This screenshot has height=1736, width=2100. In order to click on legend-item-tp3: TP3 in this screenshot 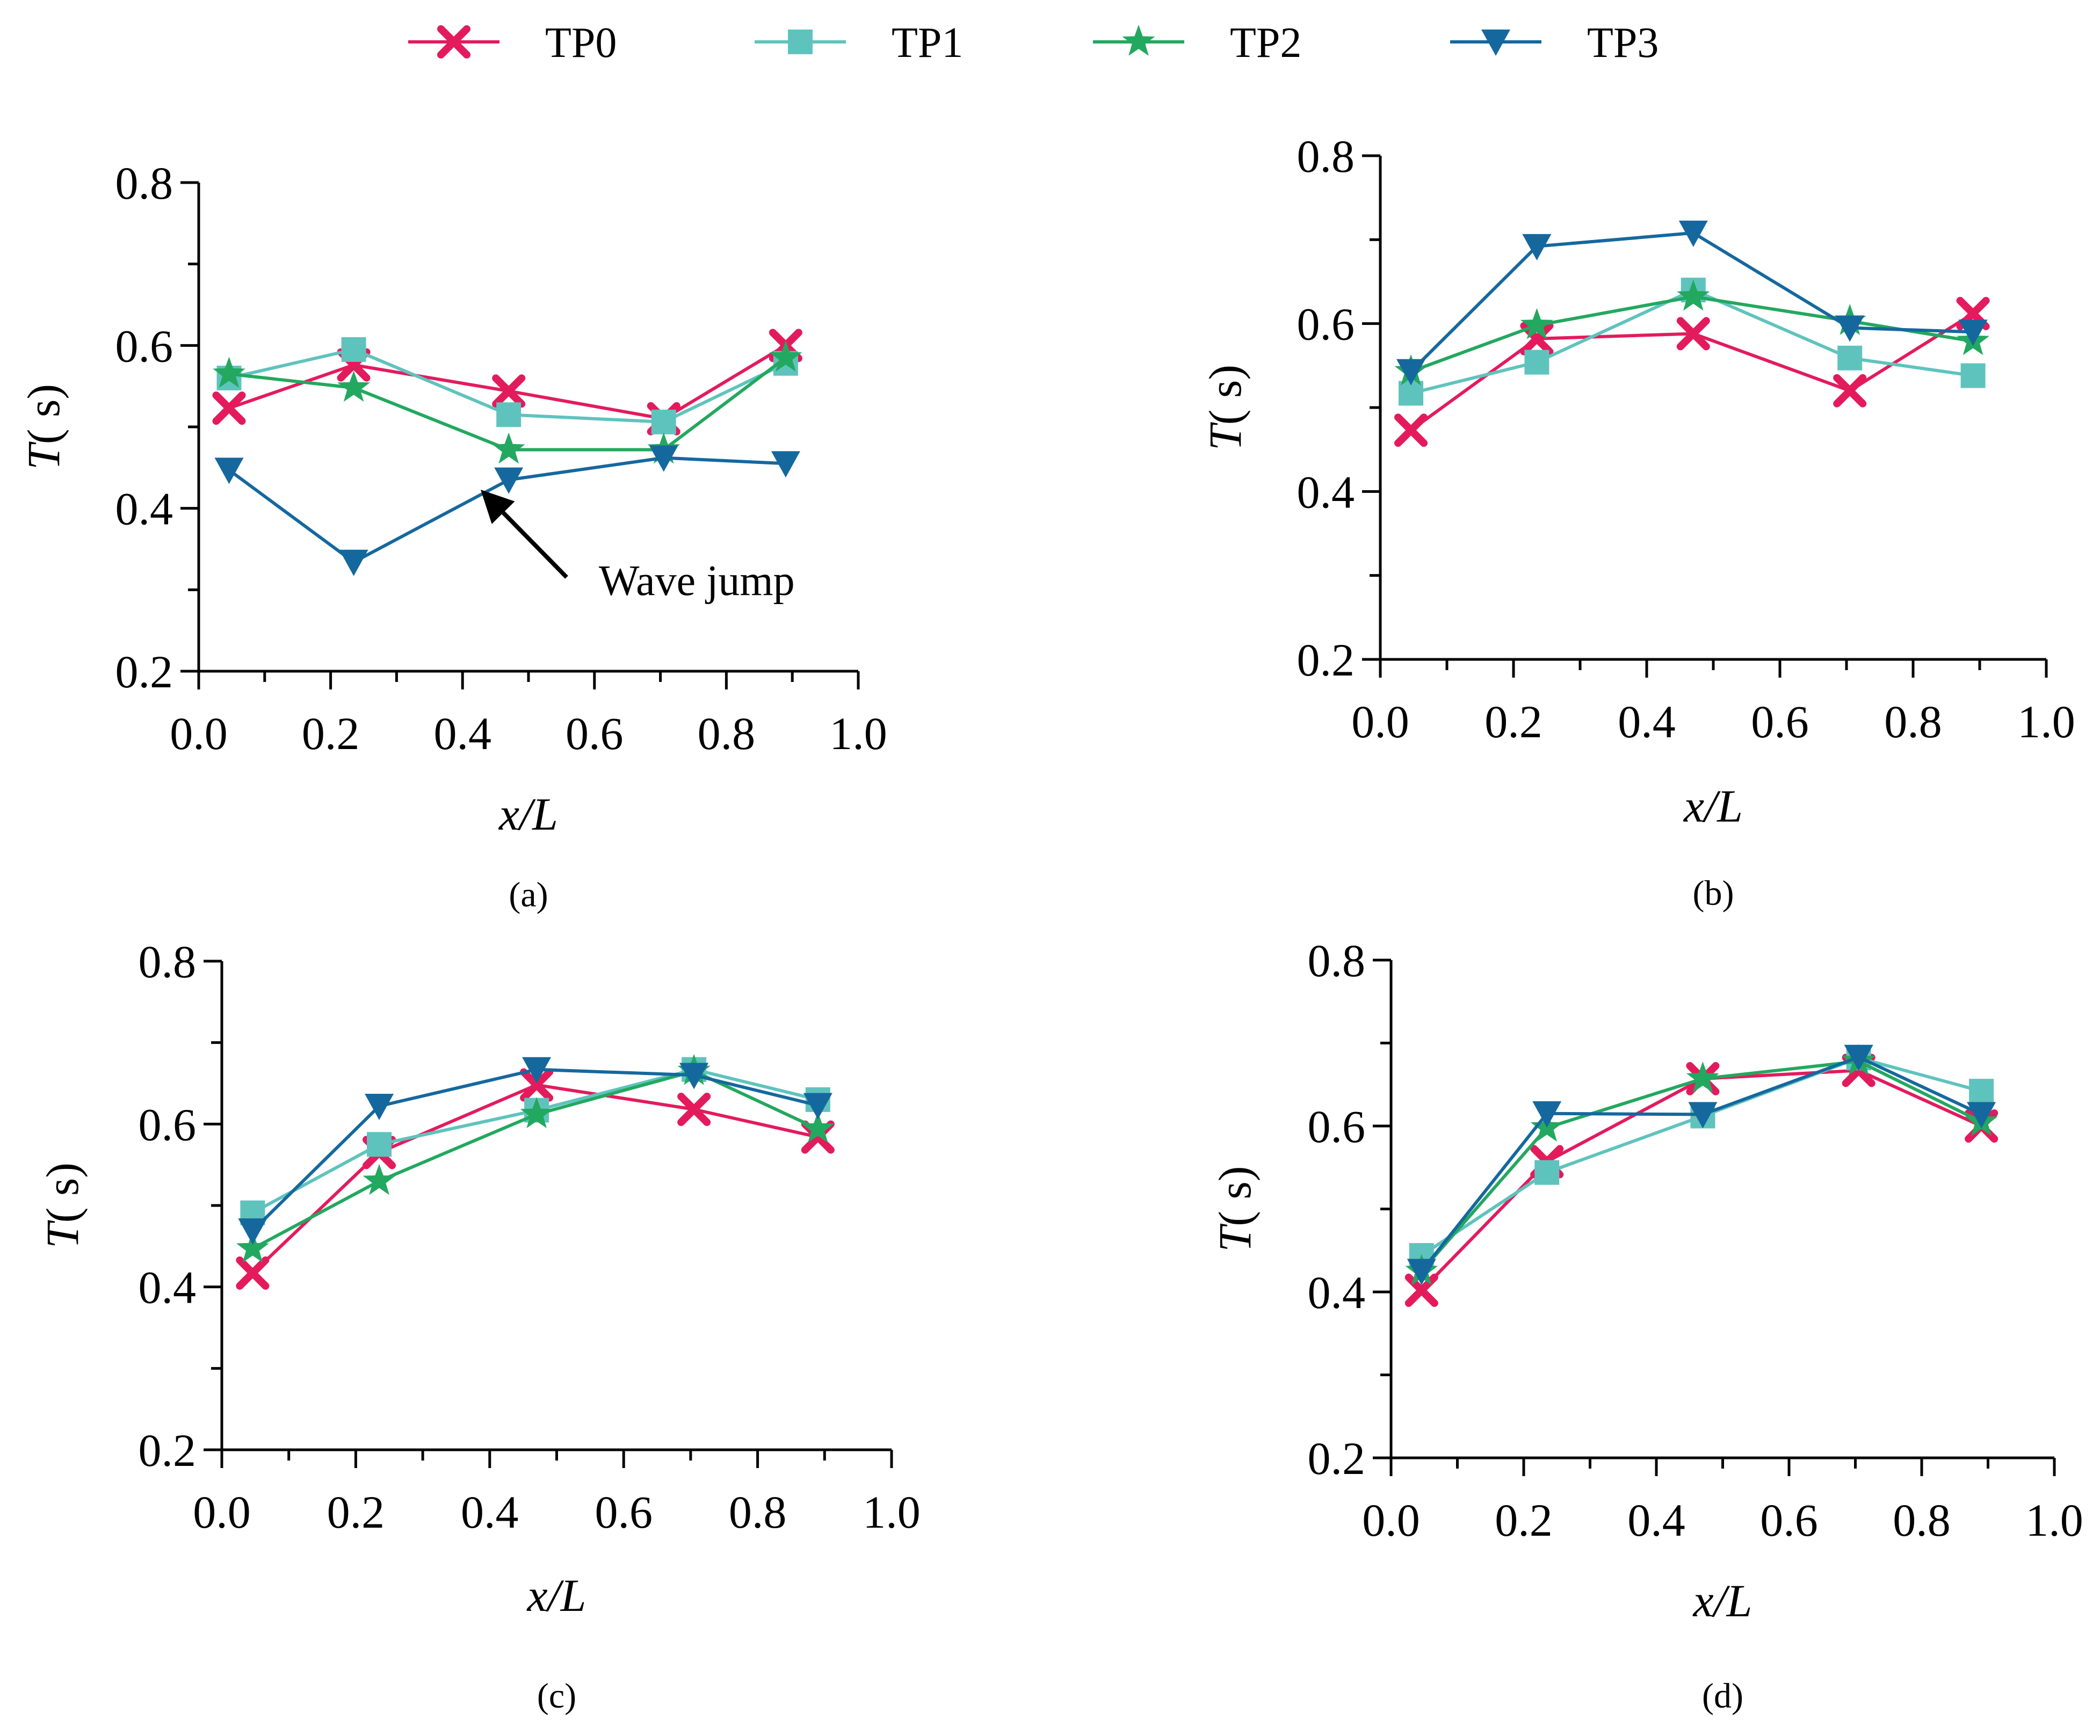, I will do `click(1555, 43)`.